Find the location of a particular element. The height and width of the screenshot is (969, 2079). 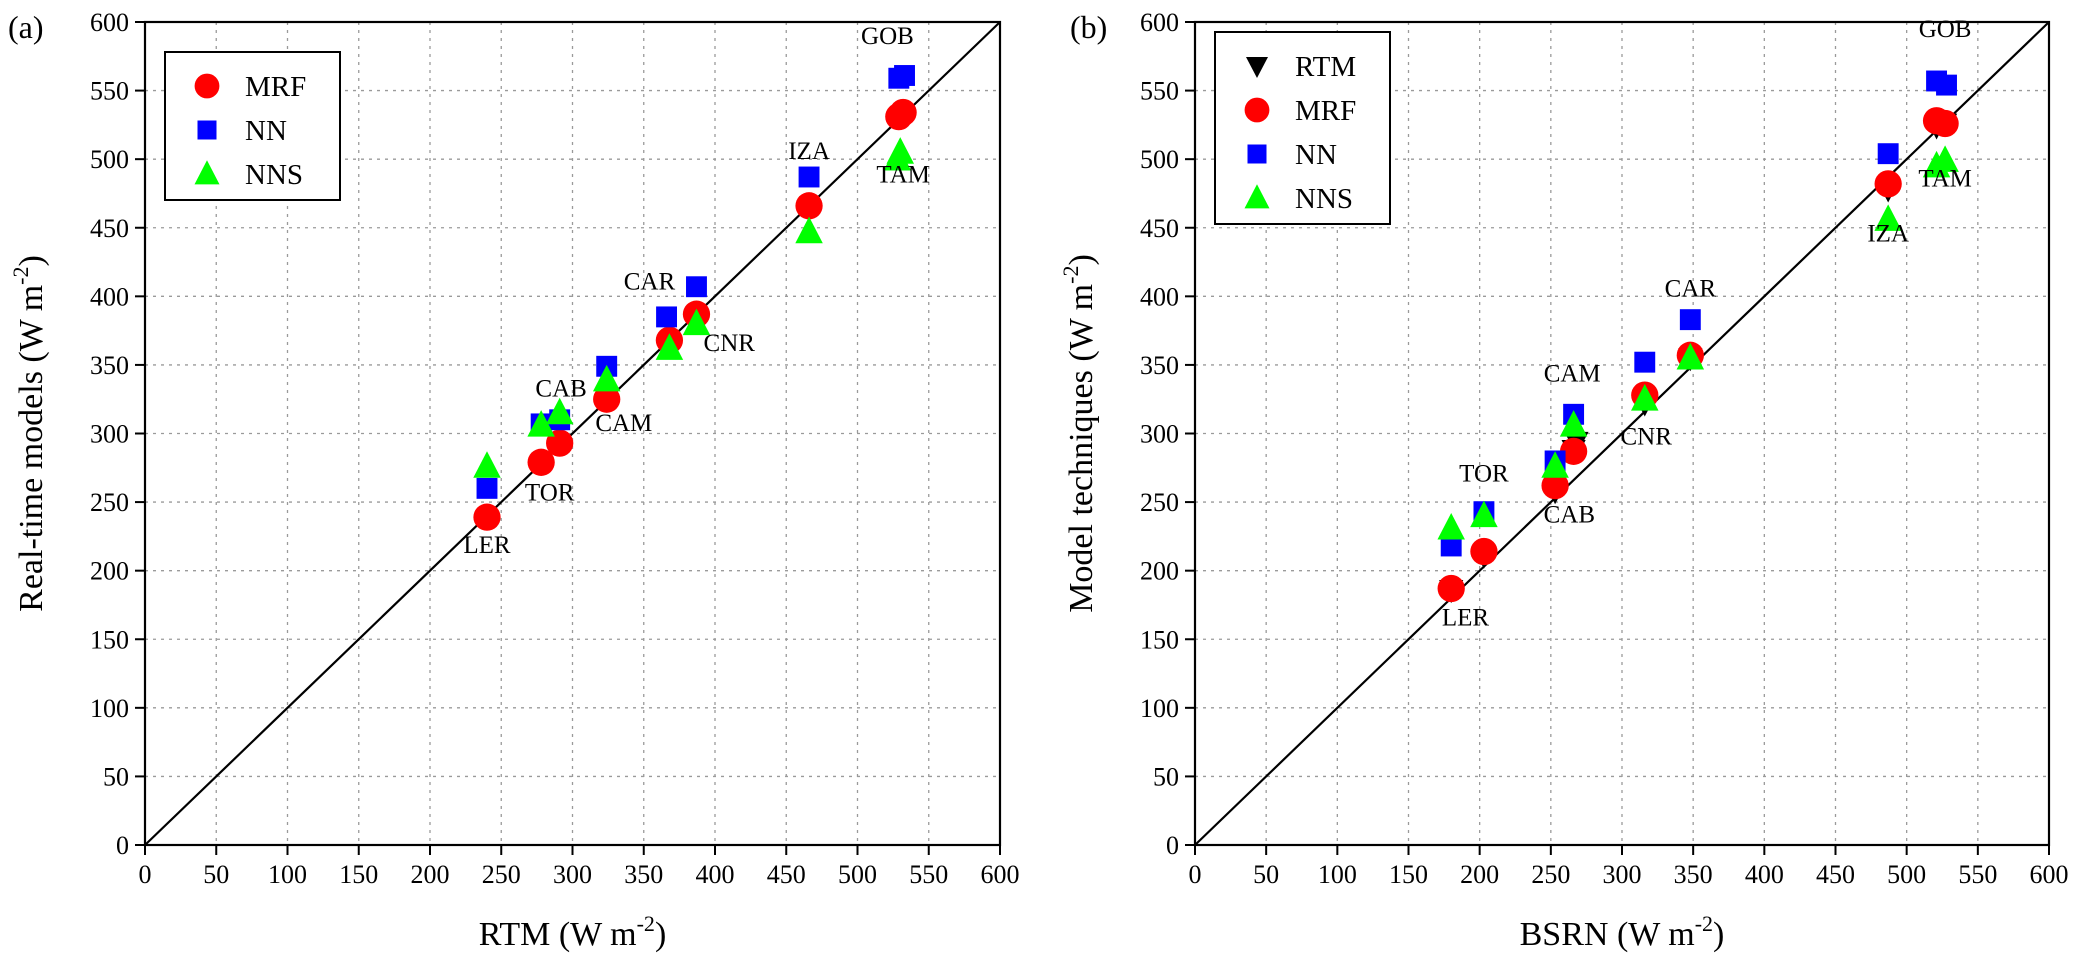

y-tick-label: 150 is located at coordinates (1159, 639).